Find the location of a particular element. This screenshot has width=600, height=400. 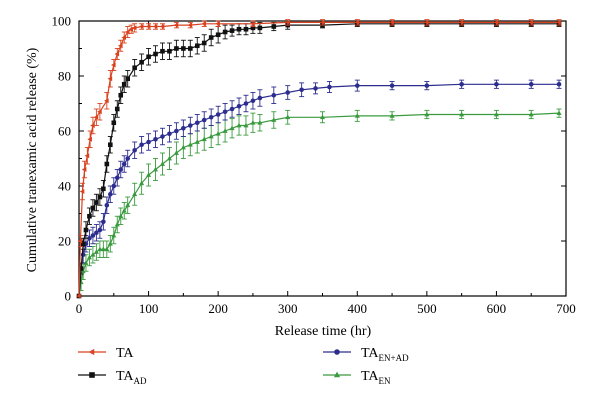

x-tick-label: 500 is located at coordinates (427, 308).